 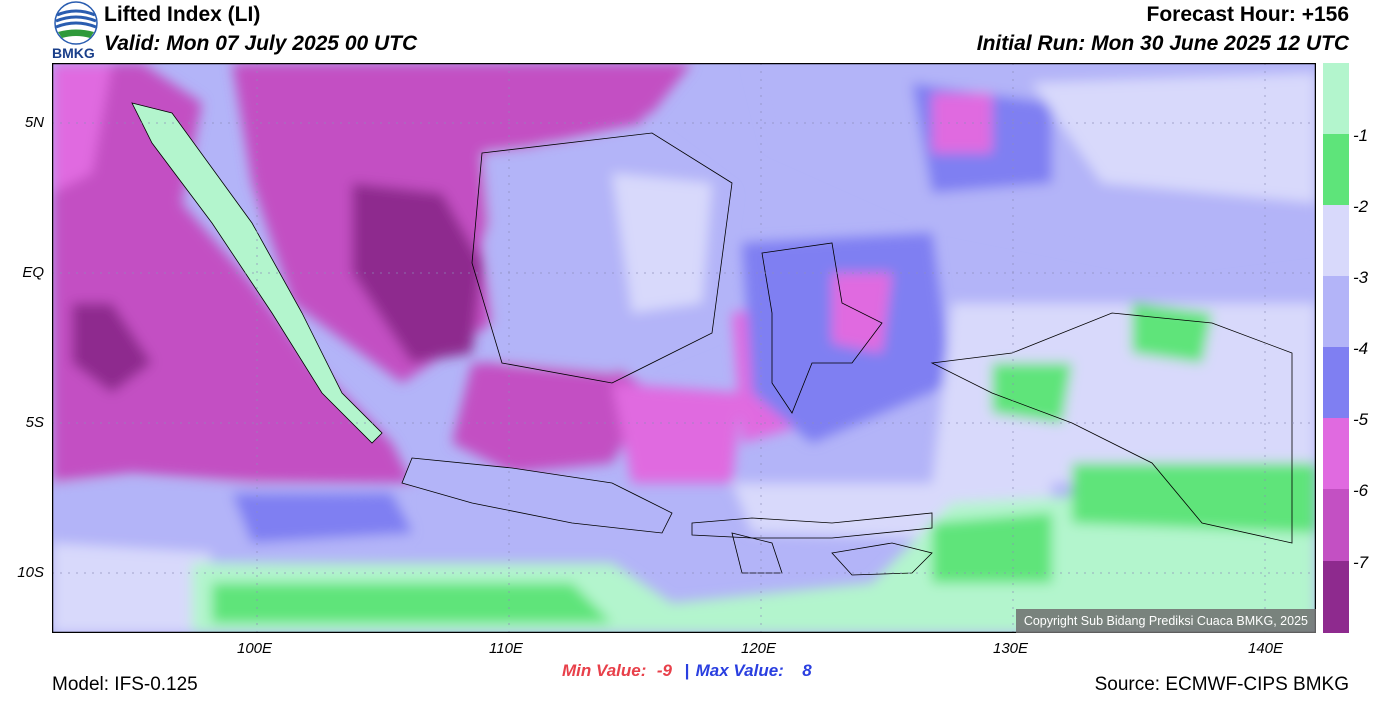 I want to click on colorbar-label: -6, so click(x=1361, y=490).